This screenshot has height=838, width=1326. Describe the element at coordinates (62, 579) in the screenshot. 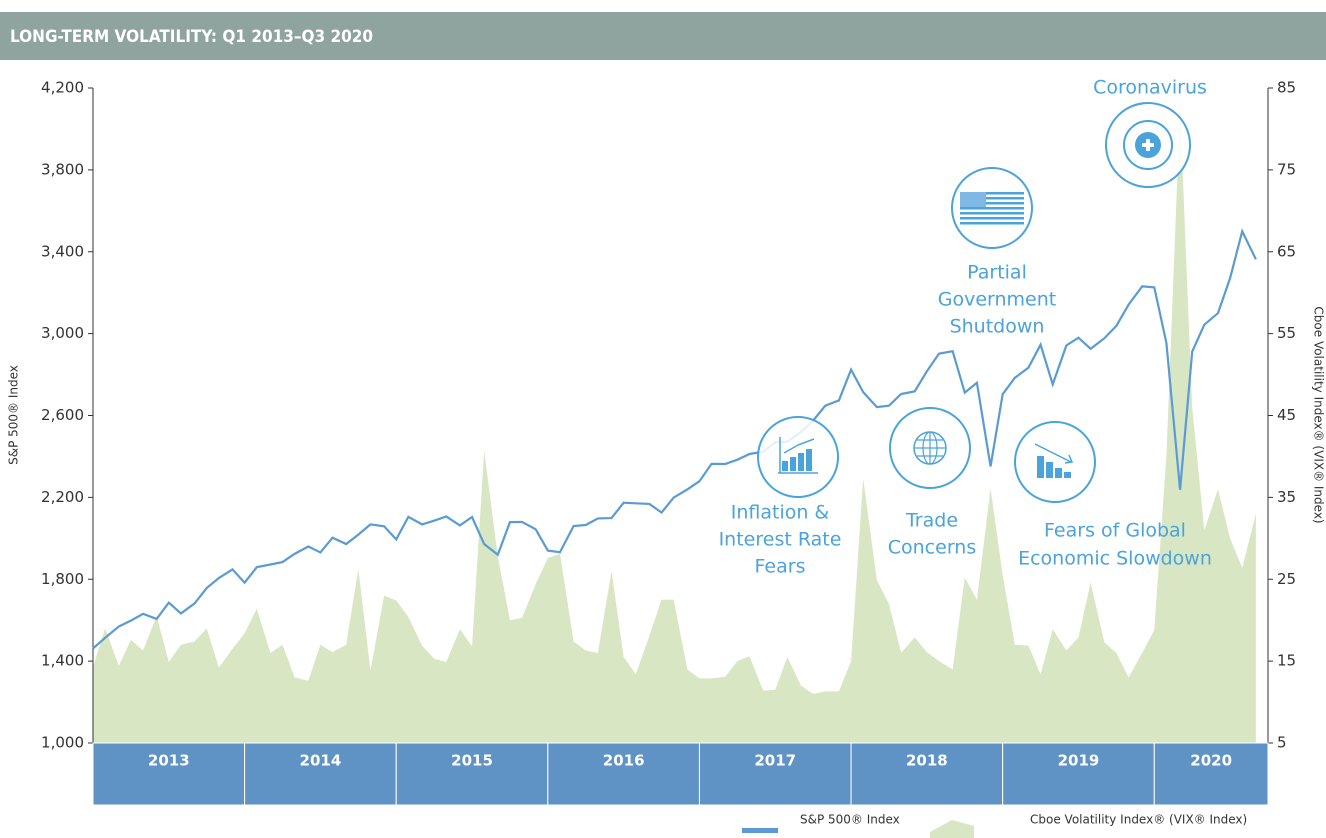

I see `y-tick-label: 1,800` at that location.